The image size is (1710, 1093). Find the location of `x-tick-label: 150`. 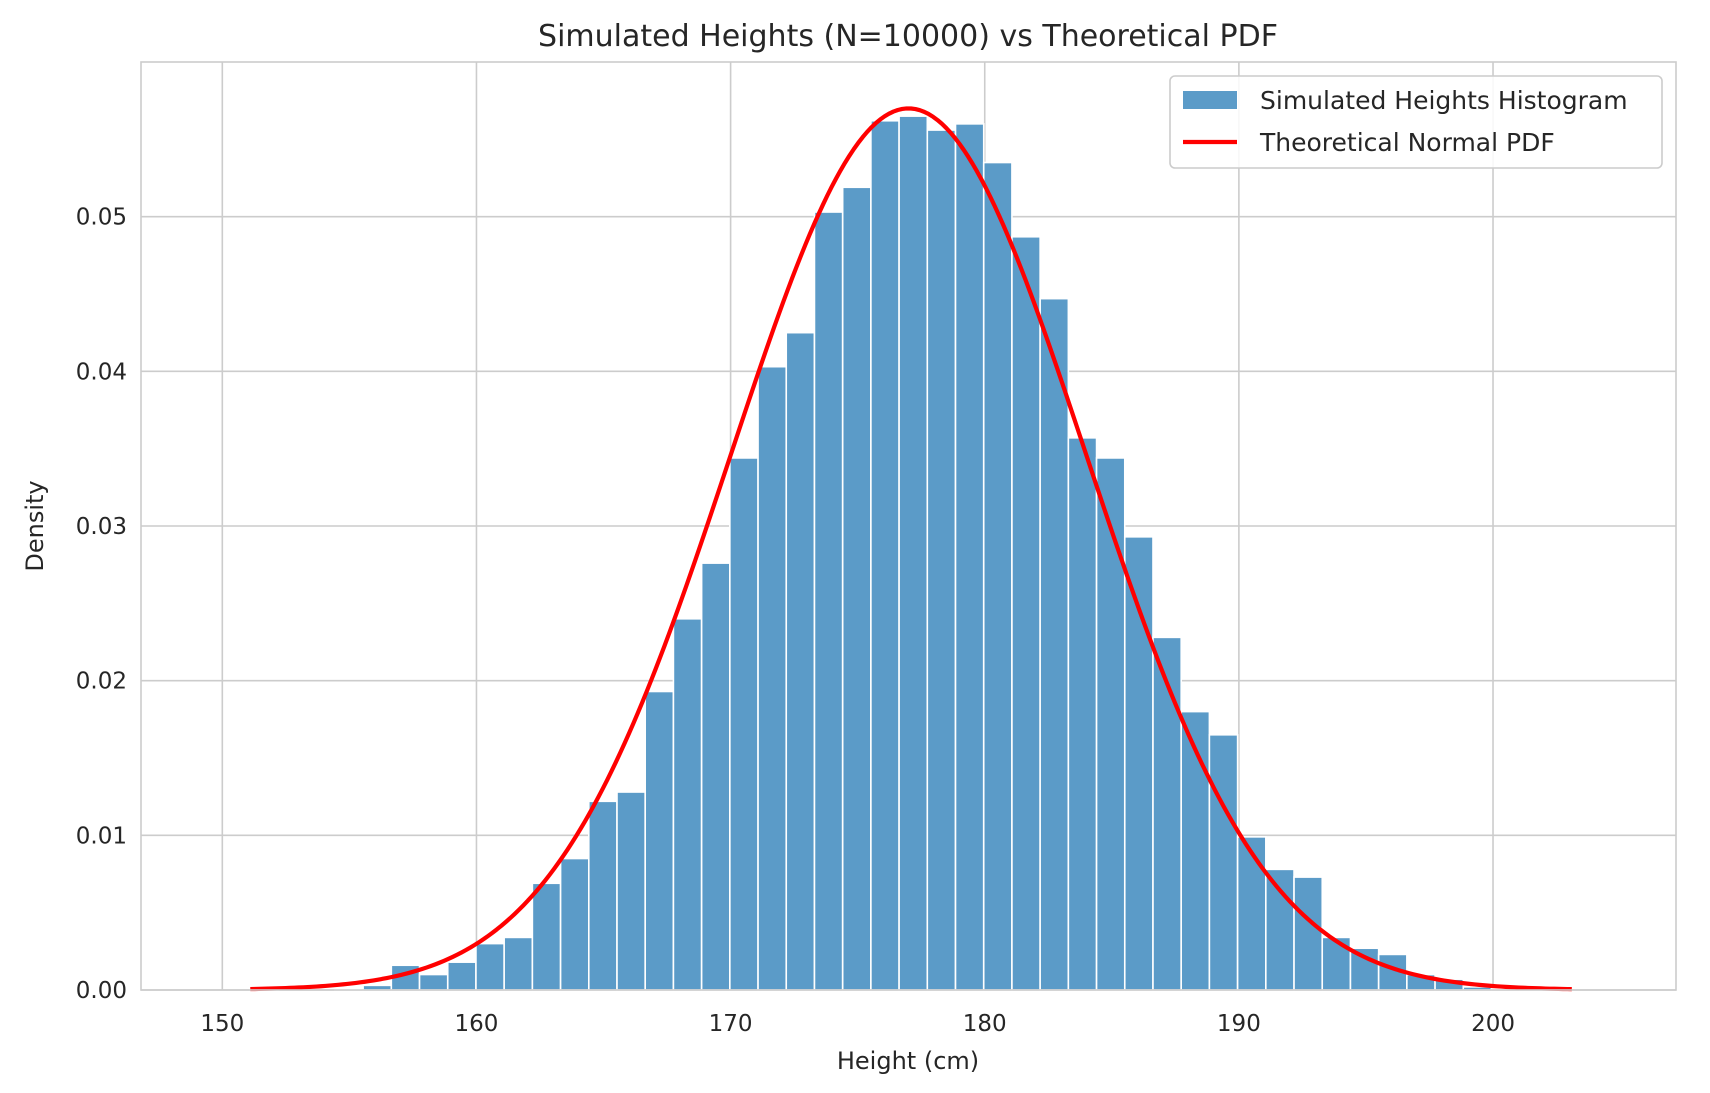

x-tick-label: 150 is located at coordinates (222, 1024).